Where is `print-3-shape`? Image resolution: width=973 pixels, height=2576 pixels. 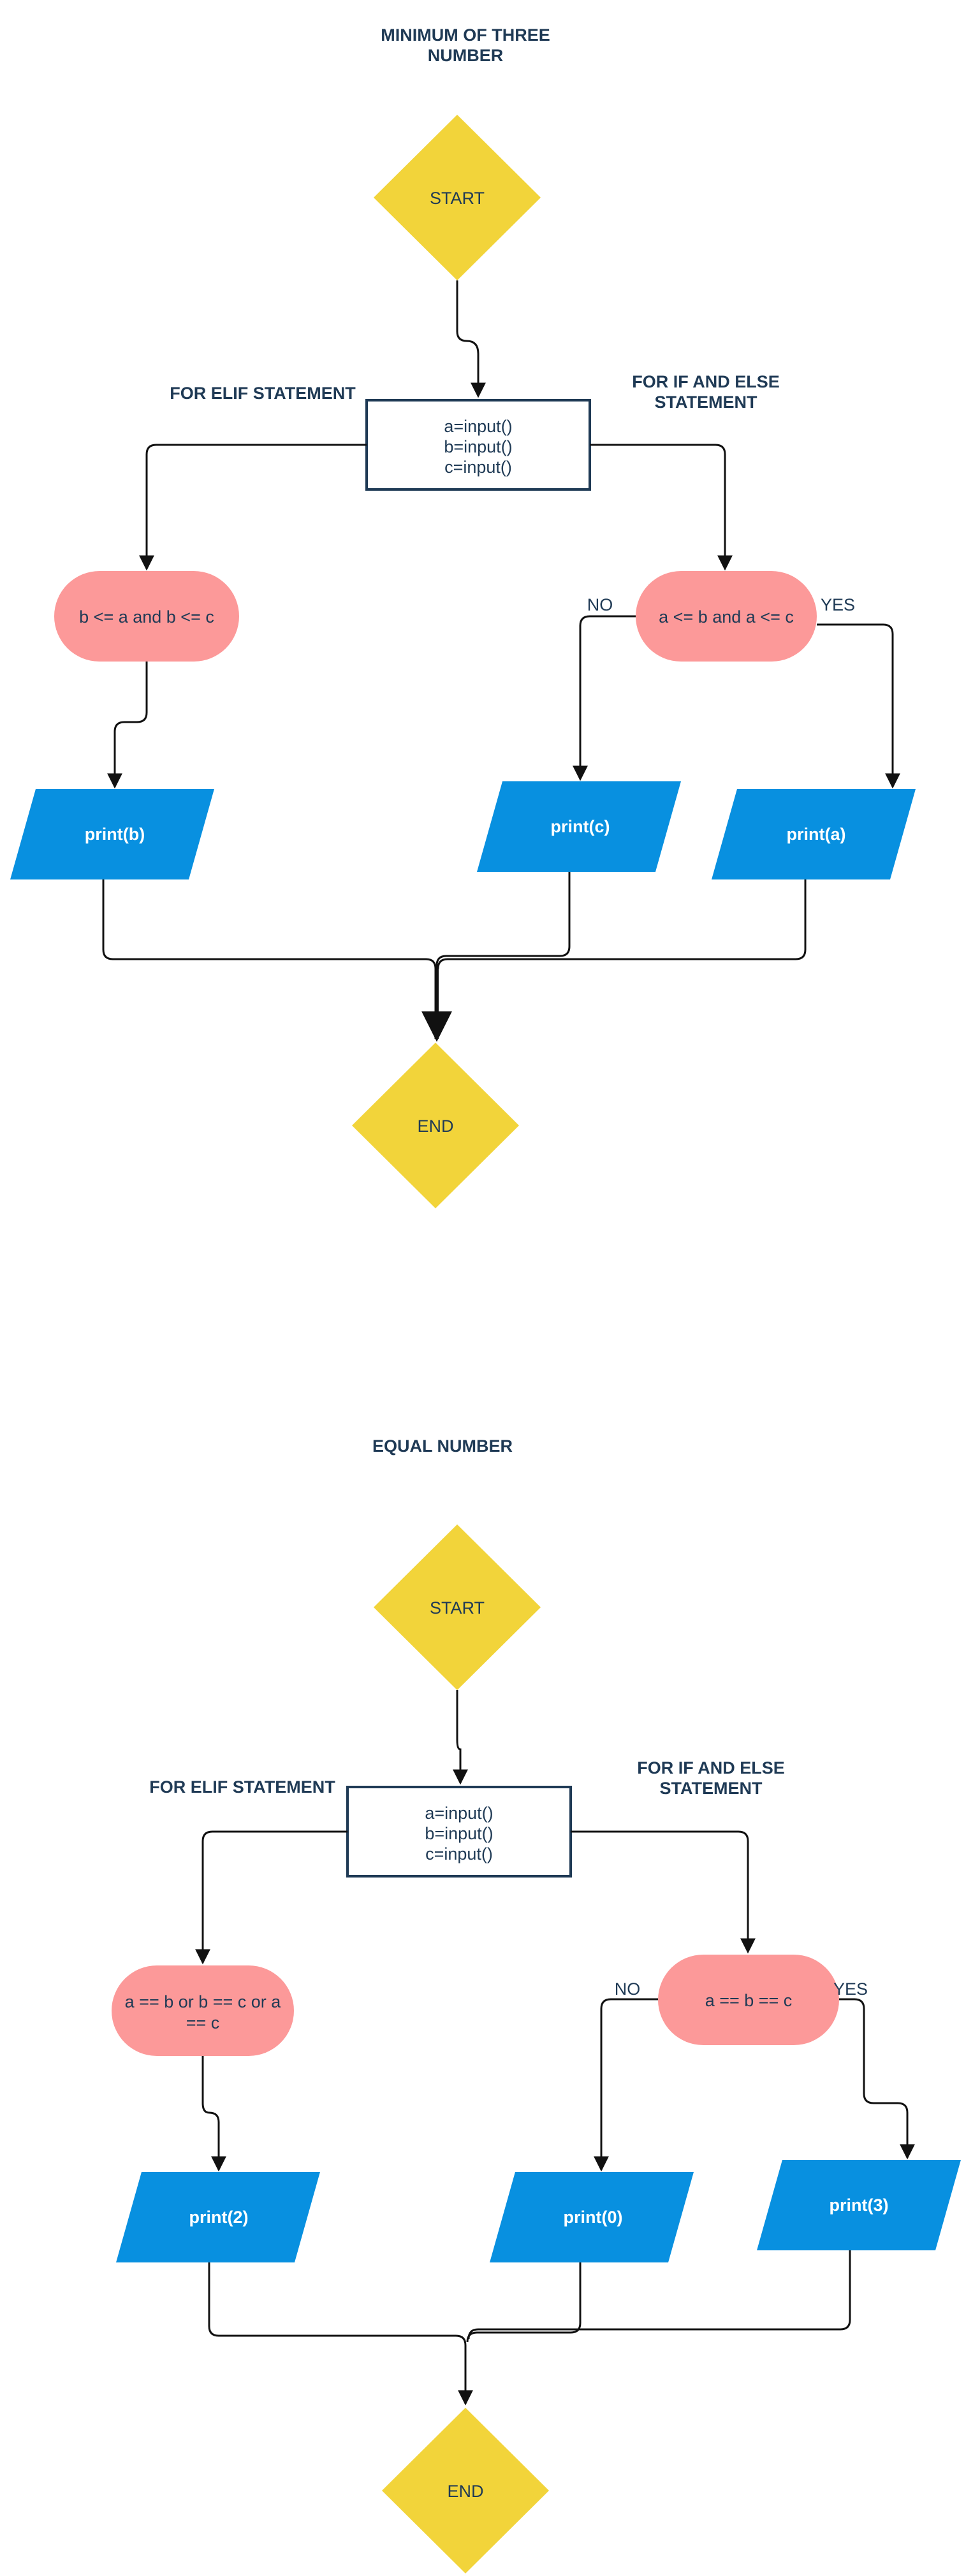 print-3-shape is located at coordinates (859, 2205).